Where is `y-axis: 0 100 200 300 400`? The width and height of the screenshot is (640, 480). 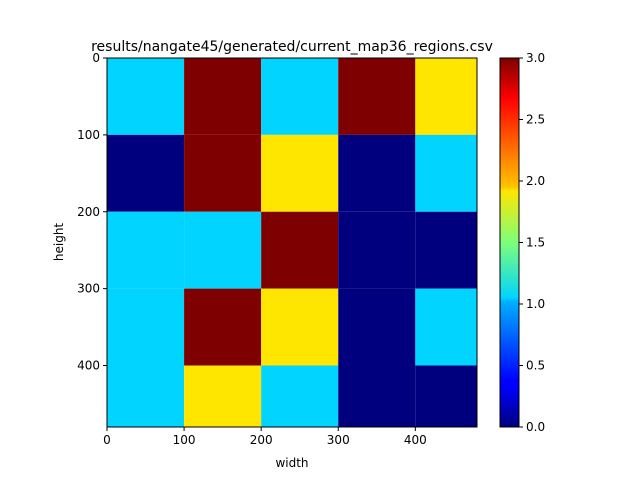
y-axis: 0 100 200 300 400 is located at coordinates (92, 212).